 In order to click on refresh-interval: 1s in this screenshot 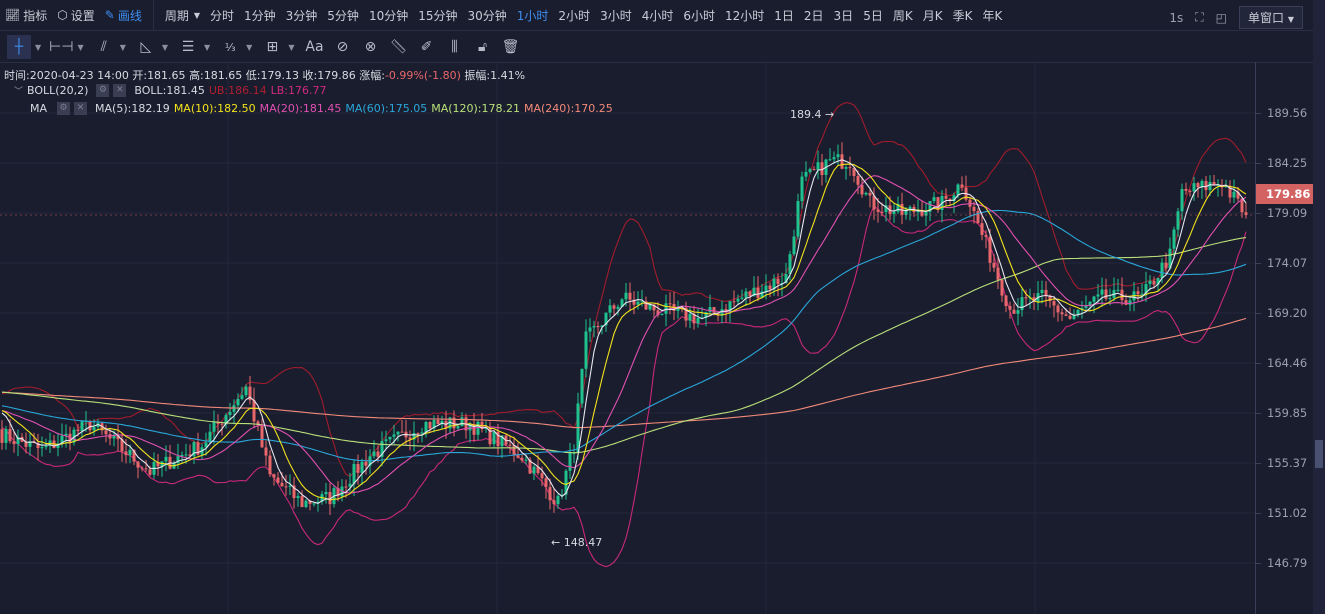, I will do `click(1176, 17)`.